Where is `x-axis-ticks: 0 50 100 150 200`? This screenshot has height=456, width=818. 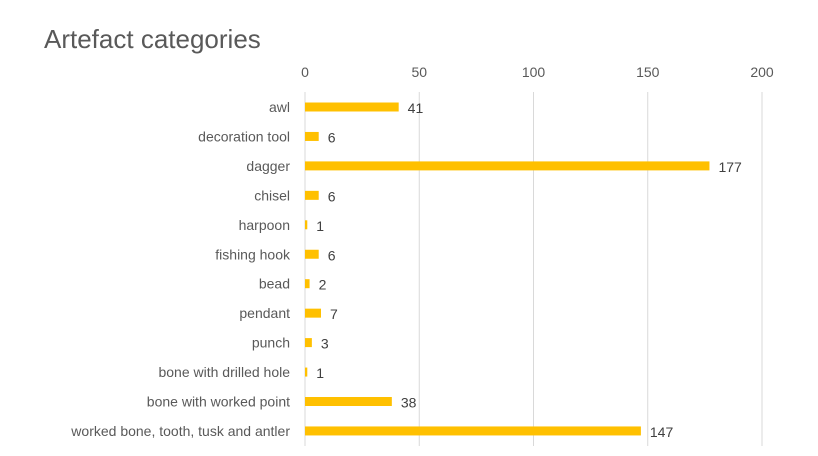
x-axis-ticks: 0 50 100 150 200 is located at coordinates (537, 72).